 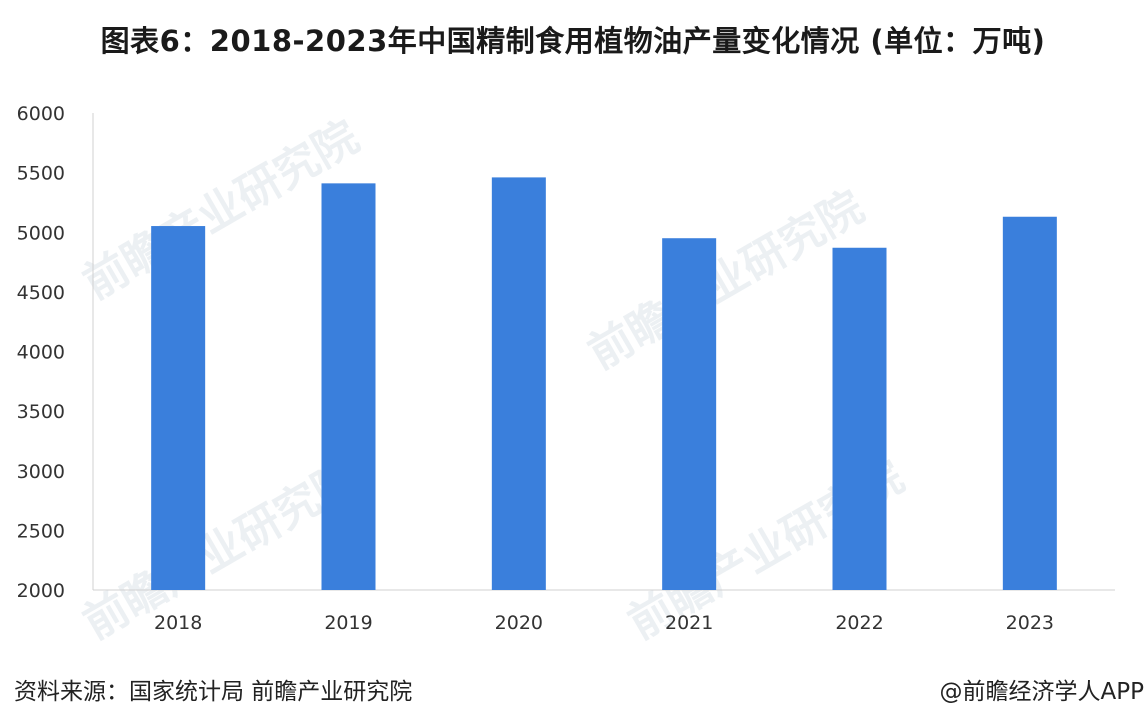 I want to click on bar-2023, so click(x=1029, y=403).